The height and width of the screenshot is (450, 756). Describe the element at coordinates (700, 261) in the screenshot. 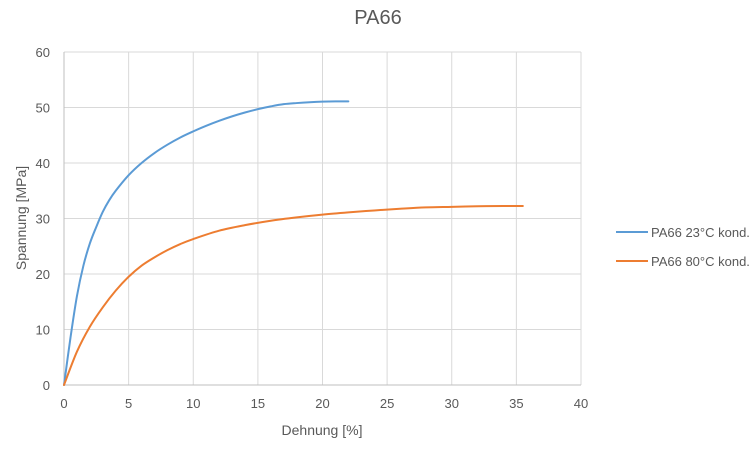

I see `legend-label: PA66 80°C kond.` at that location.